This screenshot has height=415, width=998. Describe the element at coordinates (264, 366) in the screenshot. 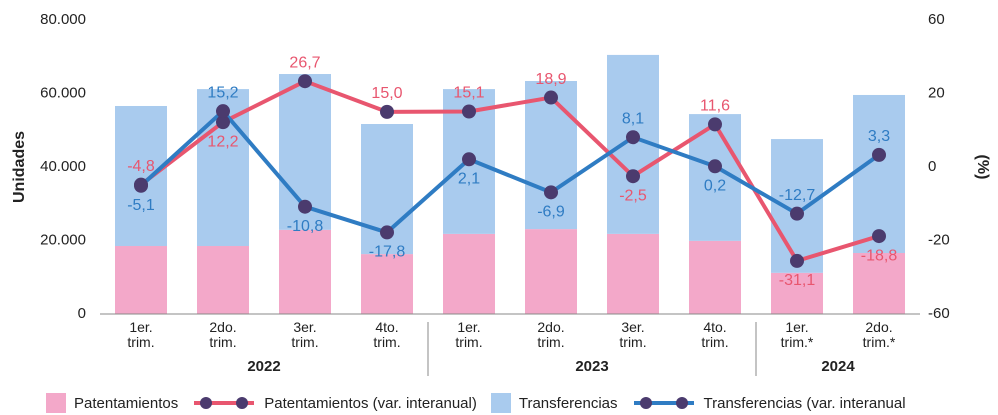

I see `group-label: 2022` at that location.